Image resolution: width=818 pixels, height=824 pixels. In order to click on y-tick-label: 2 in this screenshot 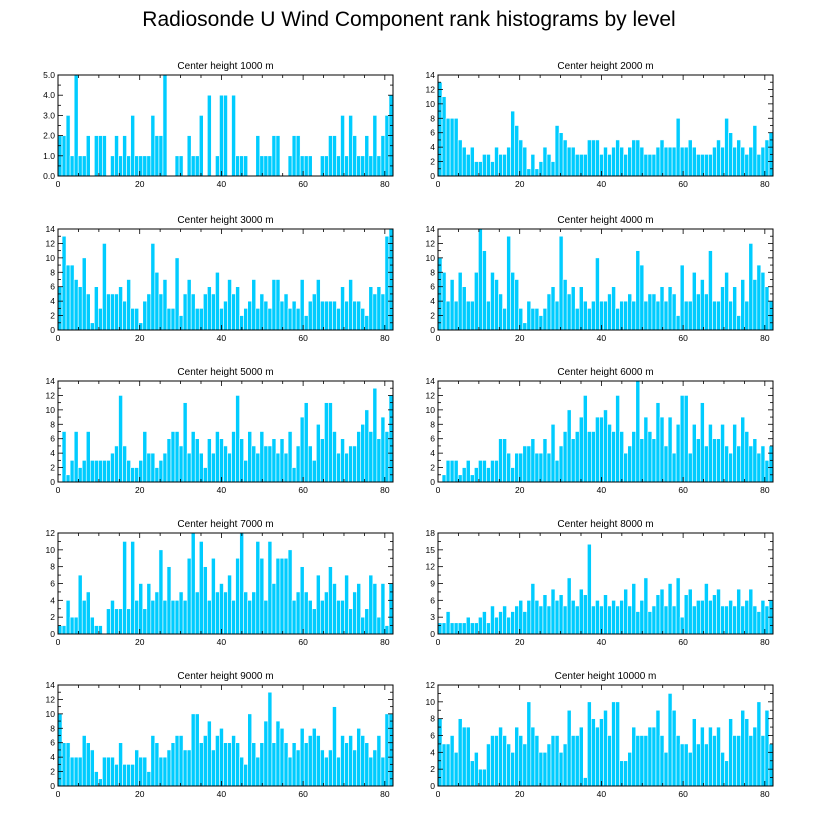, I will do `click(52, 316)`.